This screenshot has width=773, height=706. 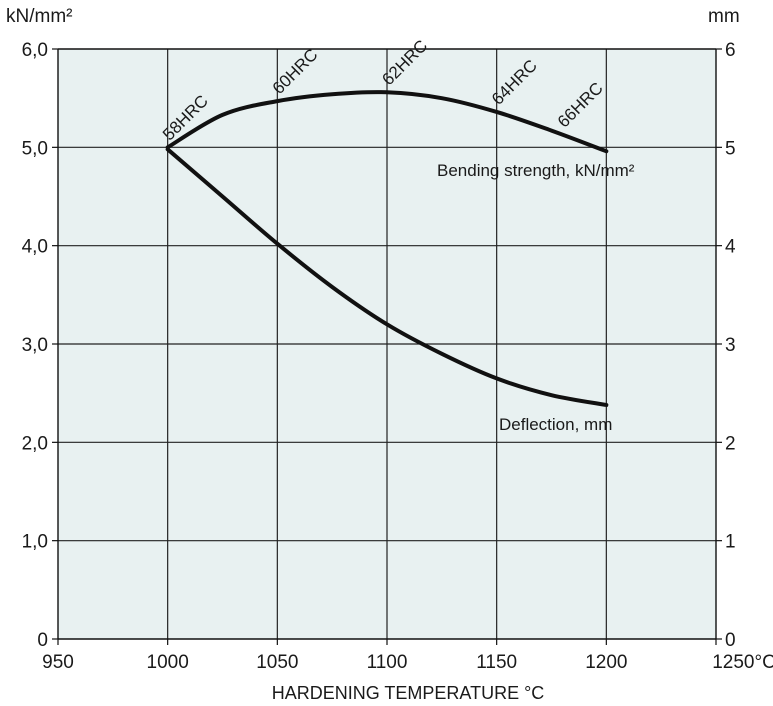 What do you see at coordinates (730, 640) in the screenshot?
I see `right-tick-label: 0` at bounding box center [730, 640].